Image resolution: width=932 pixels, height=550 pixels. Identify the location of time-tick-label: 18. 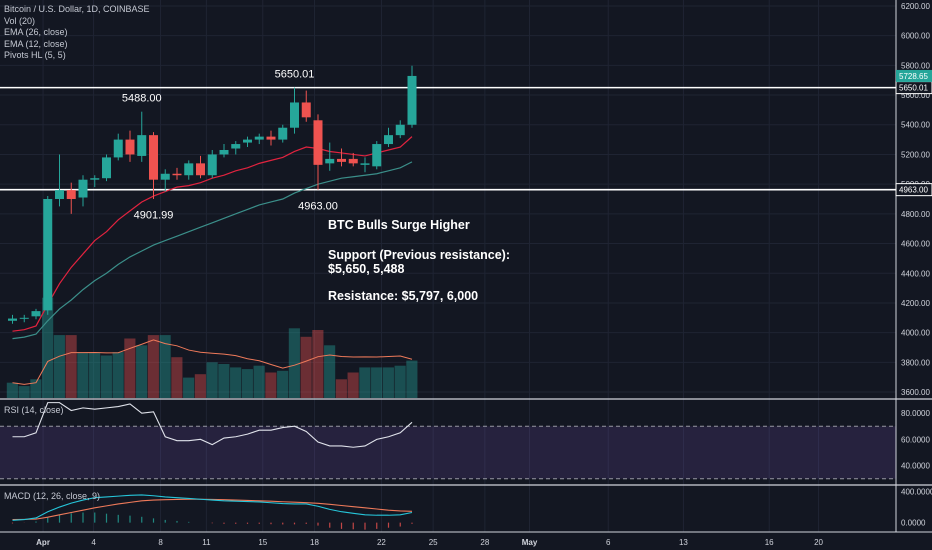
(314, 542).